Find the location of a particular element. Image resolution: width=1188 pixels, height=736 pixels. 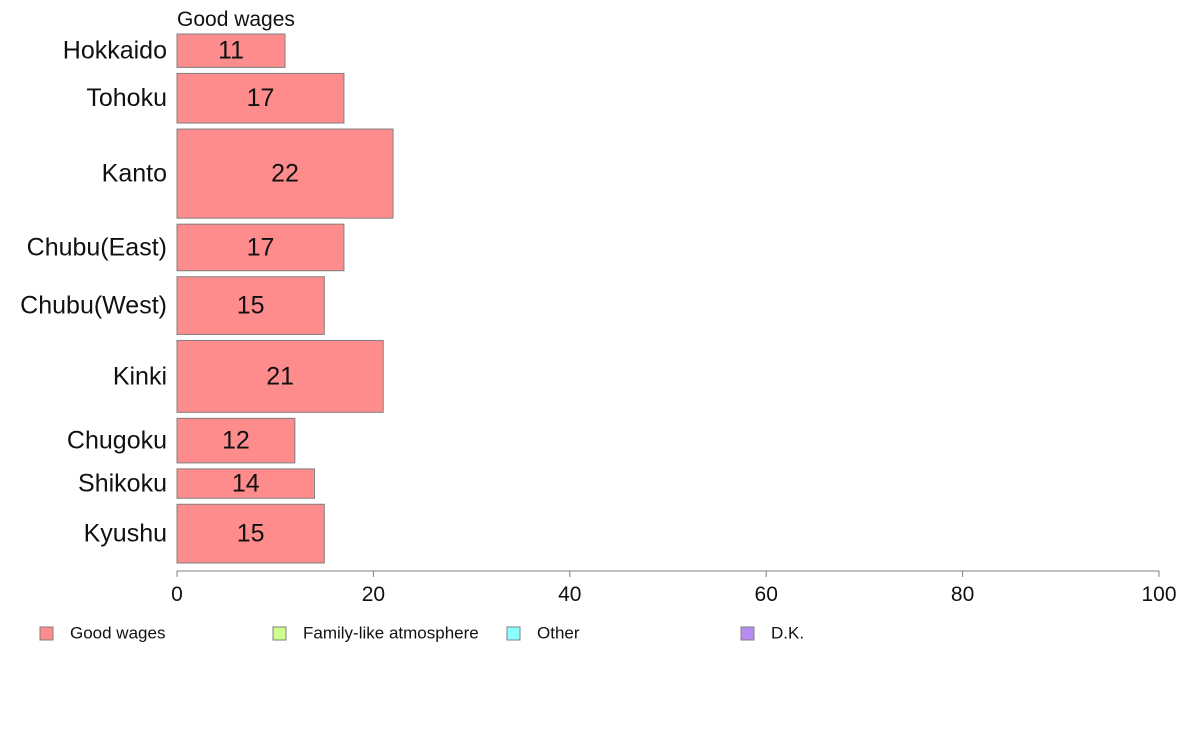

bar-hokkaido is located at coordinates (231, 50).